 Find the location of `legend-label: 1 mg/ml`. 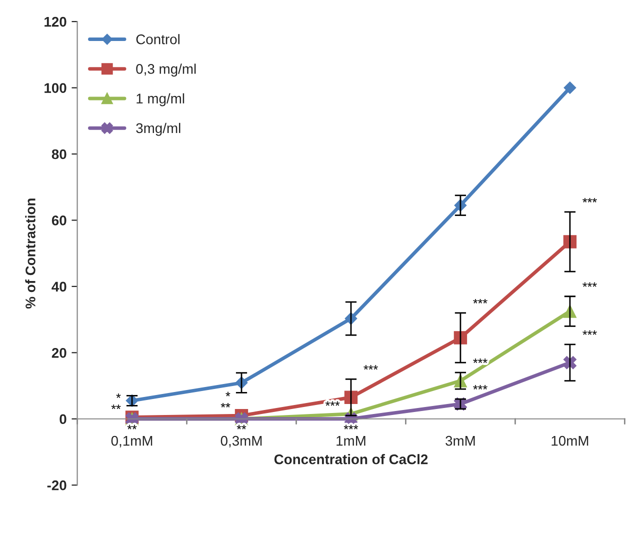

legend-label: 1 mg/ml is located at coordinates (160, 99).